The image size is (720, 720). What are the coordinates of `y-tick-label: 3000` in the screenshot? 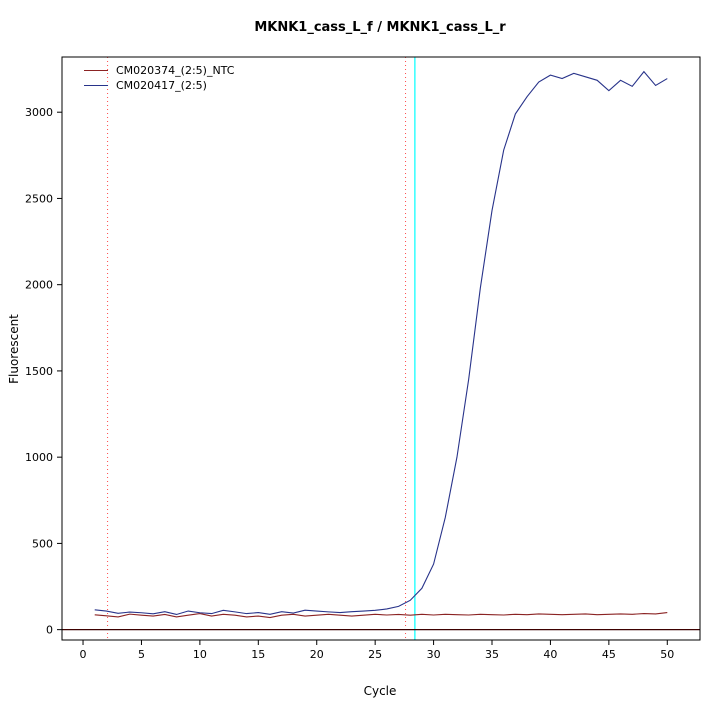 It's located at (39, 112).